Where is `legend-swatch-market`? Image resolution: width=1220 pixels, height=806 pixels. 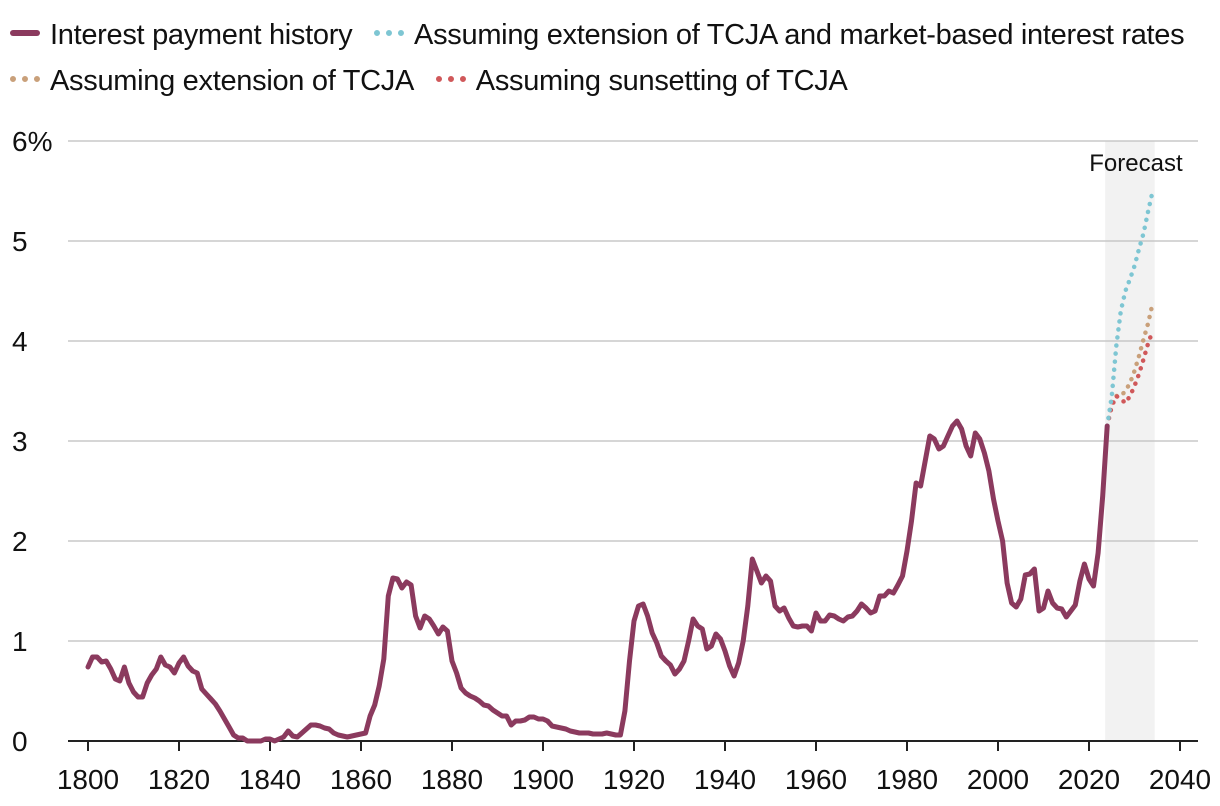 legend-swatch-market is located at coordinates (389, 33).